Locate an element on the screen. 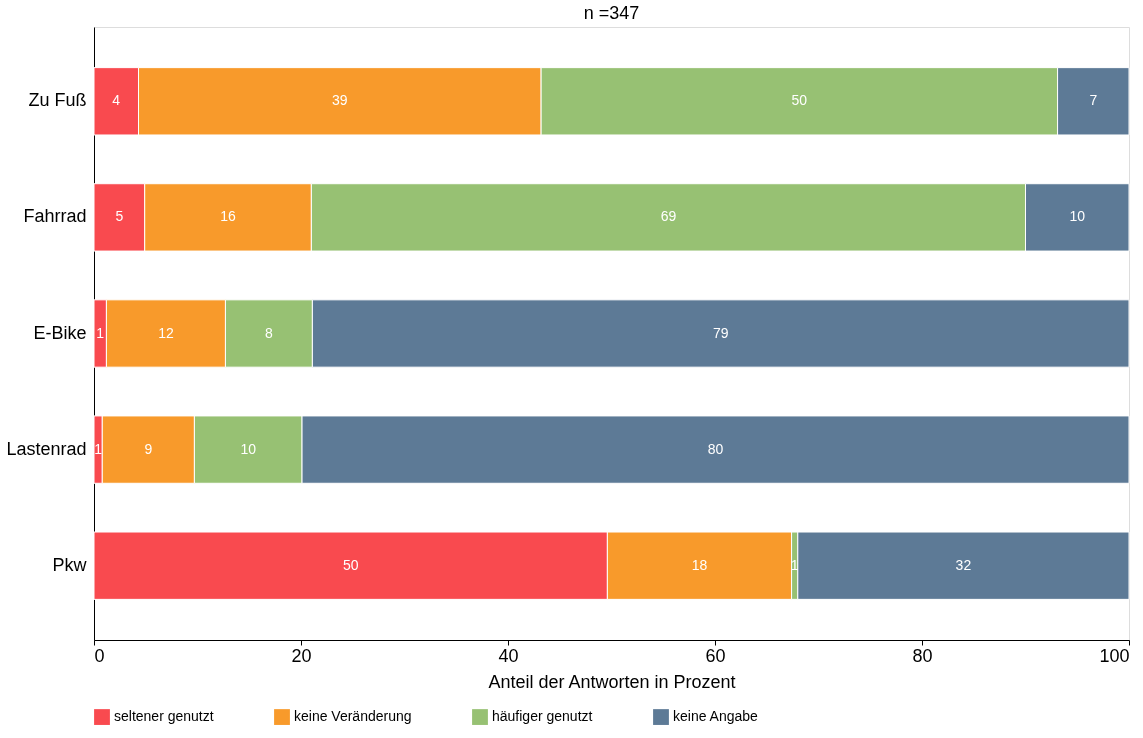  data-label: 39 is located at coordinates (340, 100).